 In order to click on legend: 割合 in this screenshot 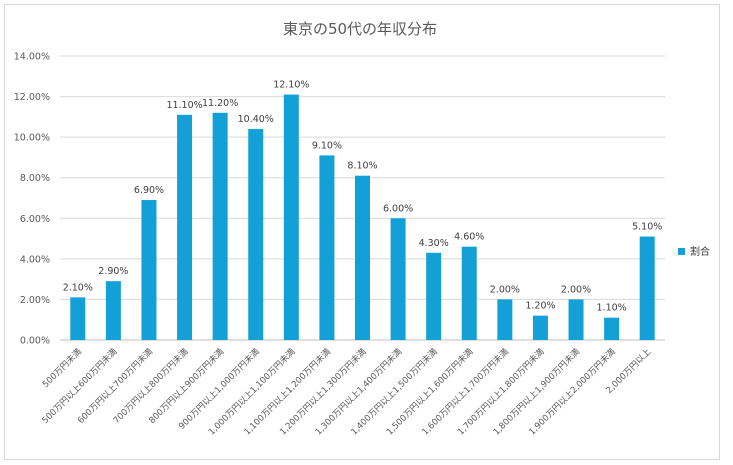, I will do `click(694, 251)`.